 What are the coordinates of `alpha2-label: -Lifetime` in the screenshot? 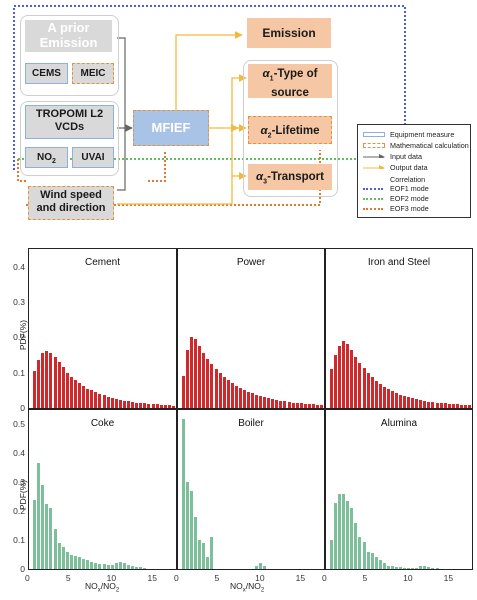 It's located at (295, 131).